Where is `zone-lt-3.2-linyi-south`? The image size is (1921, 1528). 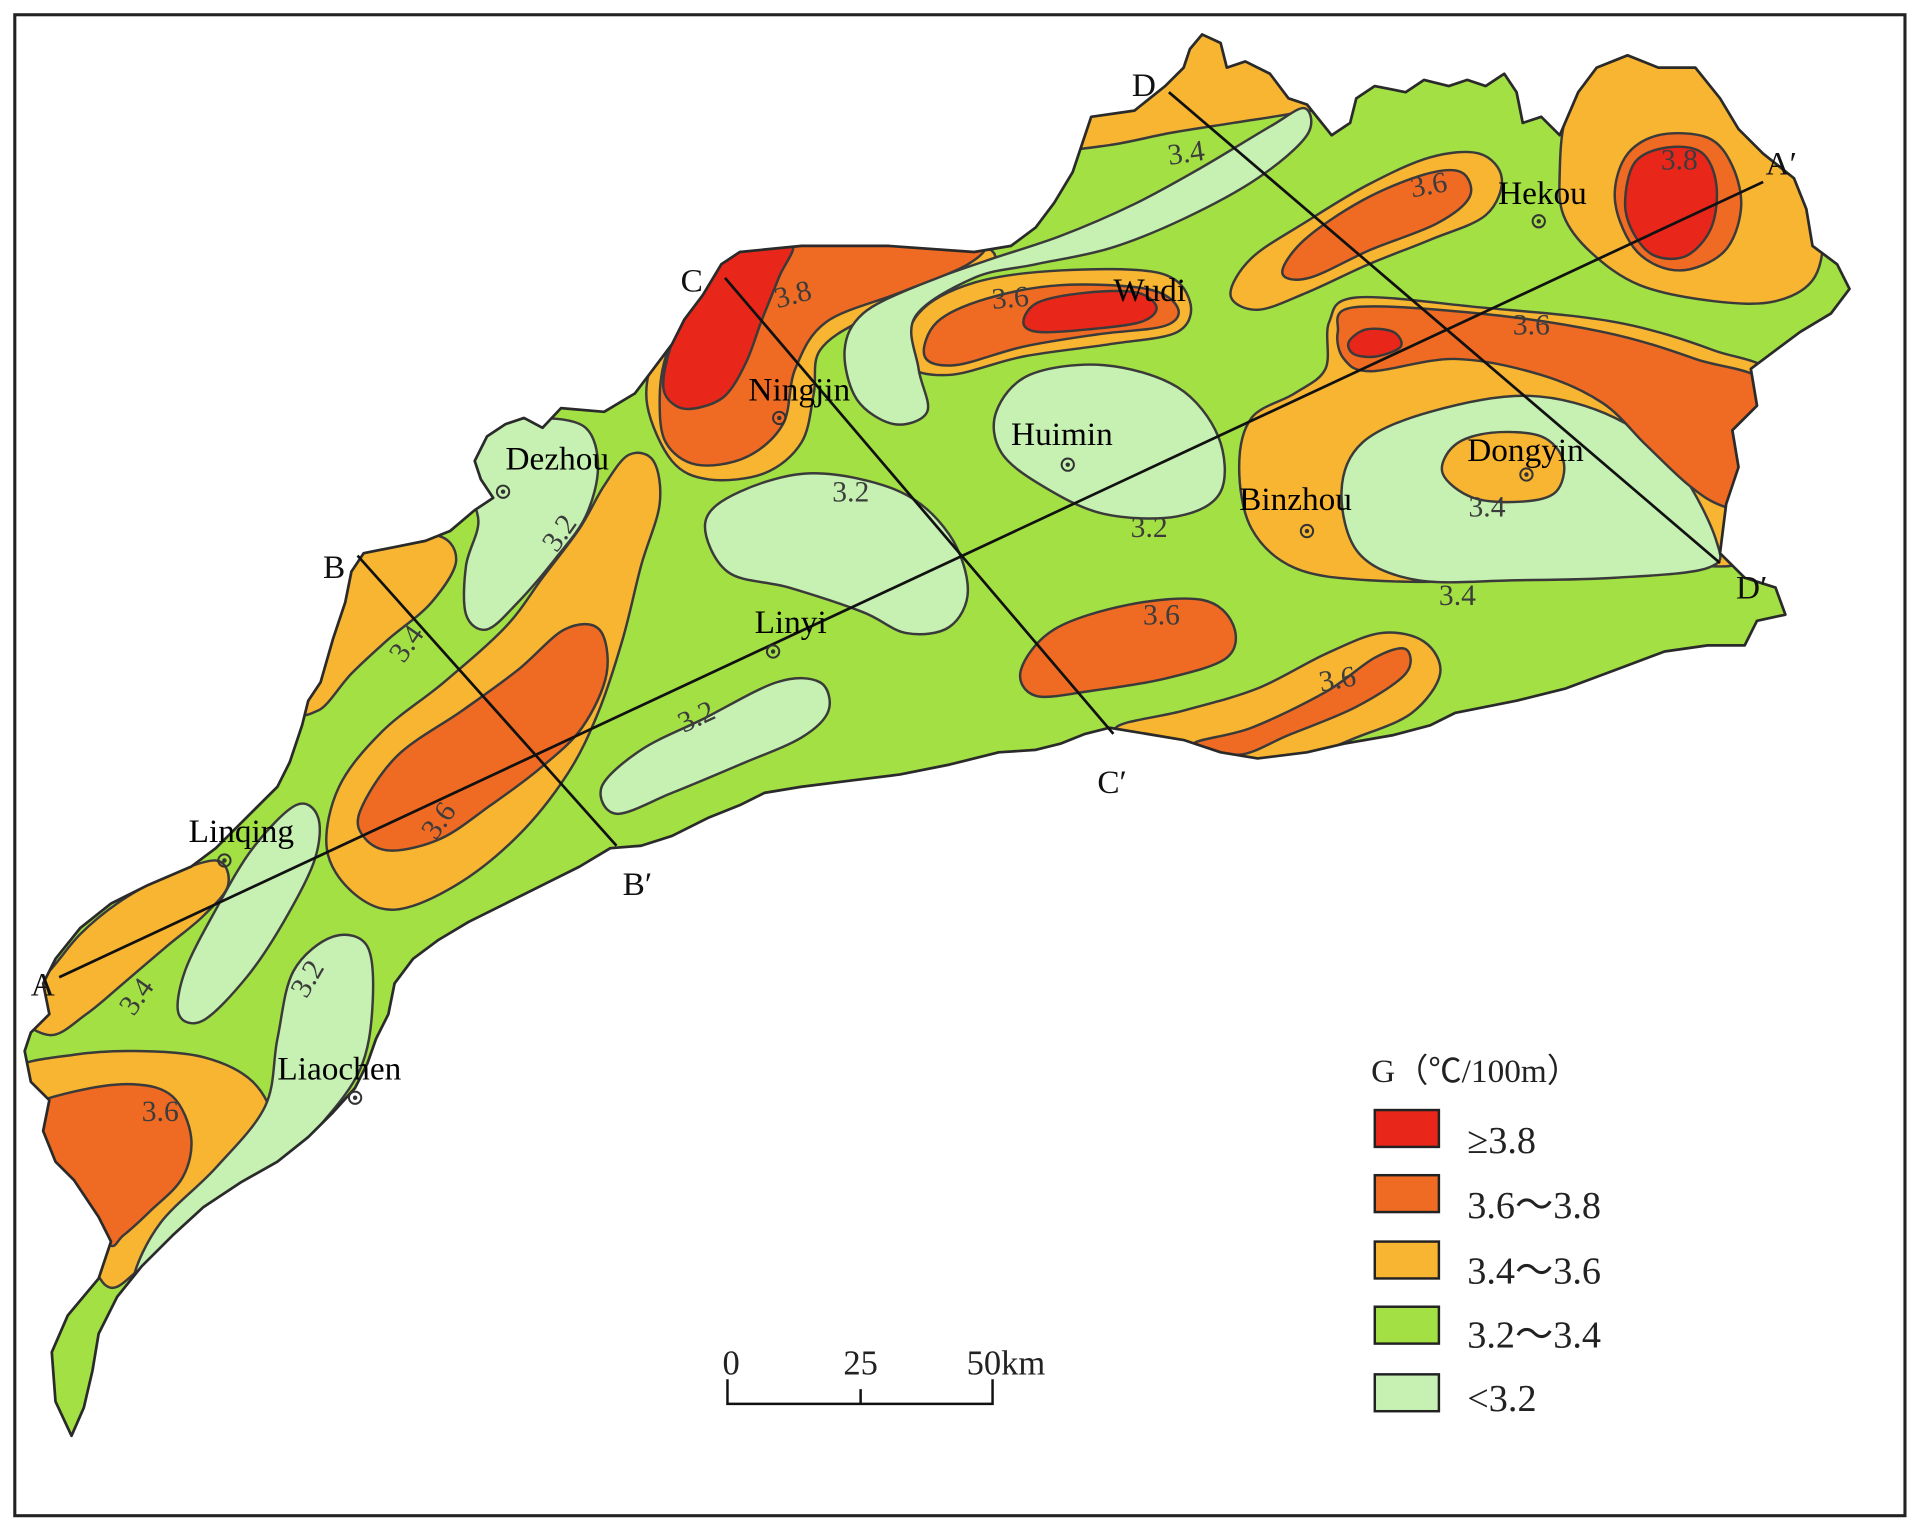
zone-lt-3.2-linyi-south is located at coordinates (715, 746).